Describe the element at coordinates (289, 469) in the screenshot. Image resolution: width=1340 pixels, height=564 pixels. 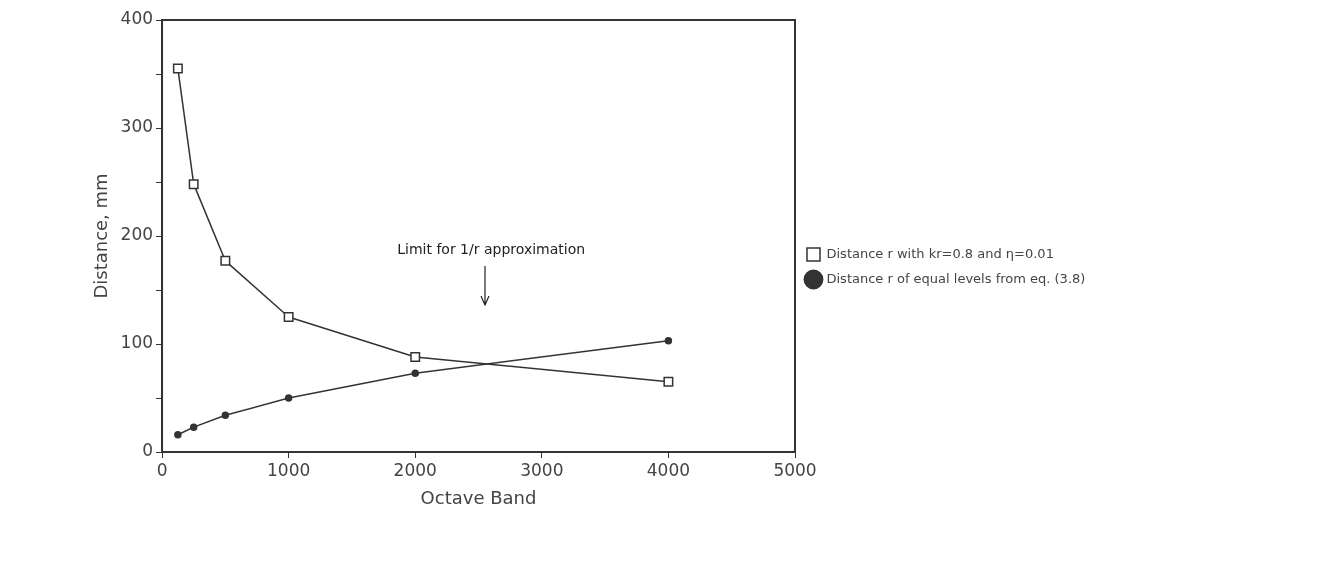
I see `x-tick-label: 1000` at that location.